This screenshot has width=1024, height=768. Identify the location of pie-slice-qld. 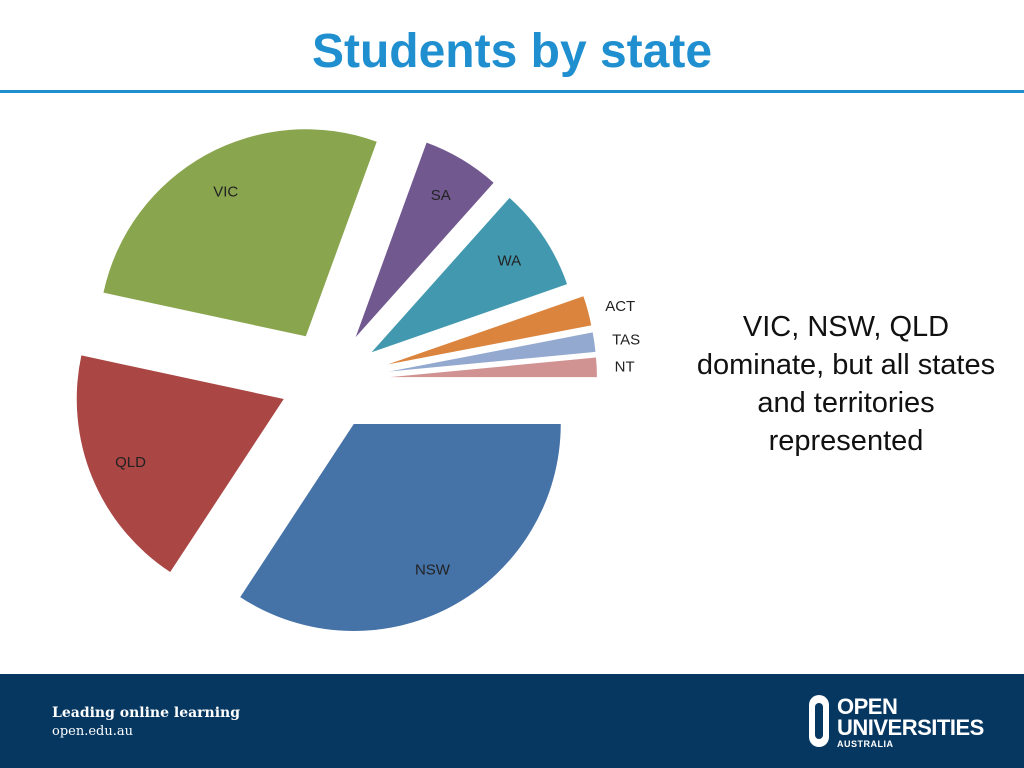
(180, 464).